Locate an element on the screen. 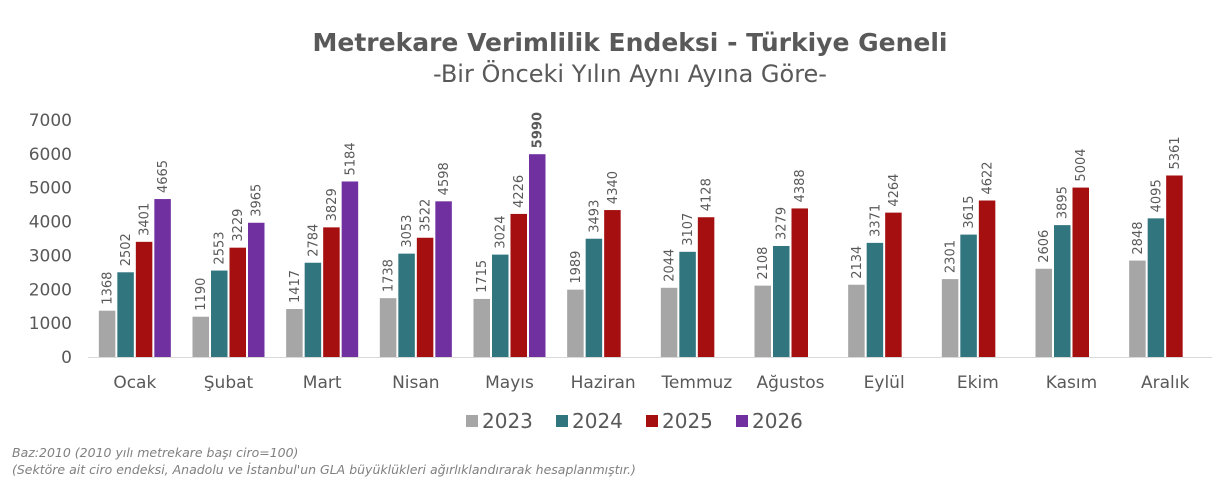 This screenshot has width=1220, height=486. bar-2026-Ocak is located at coordinates (162, 278).